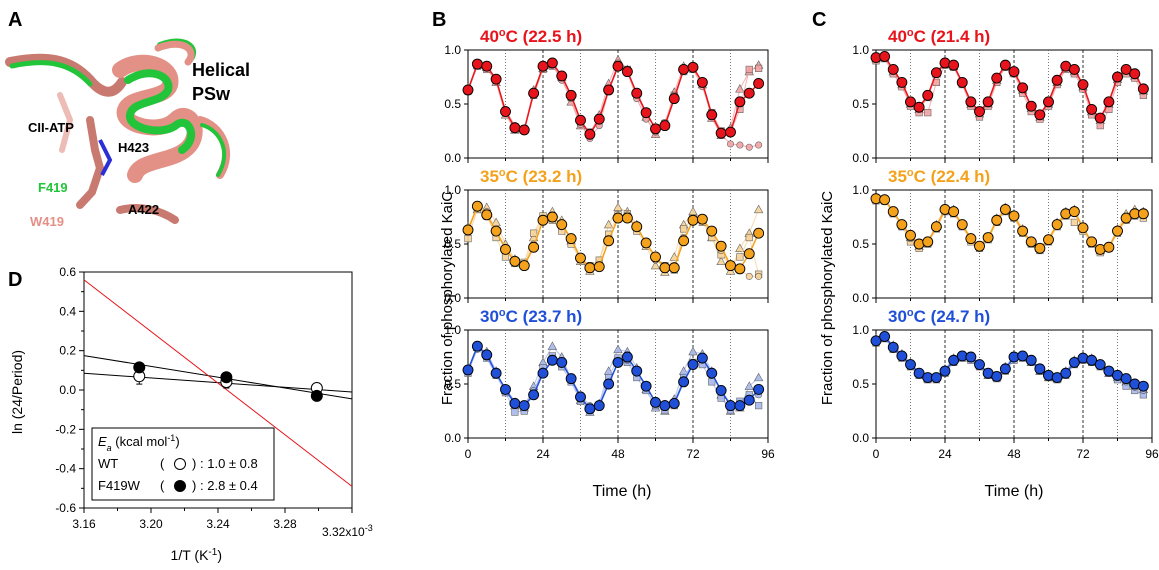  What do you see at coordinates (347, 531) in the screenshot?
I see `d-x-tick-label-last: 3.32x10⁻³` at bounding box center [347, 531].